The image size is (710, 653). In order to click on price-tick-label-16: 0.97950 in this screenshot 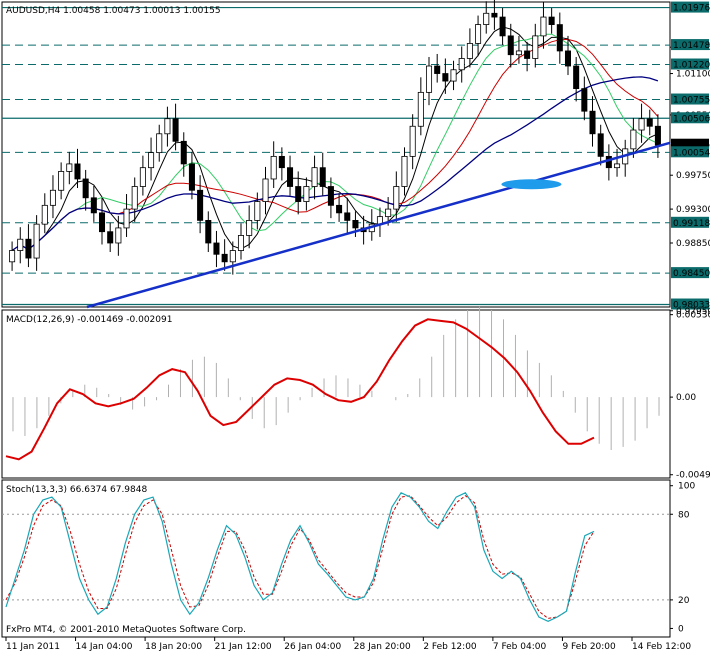, I will do `click(693, 312)`.